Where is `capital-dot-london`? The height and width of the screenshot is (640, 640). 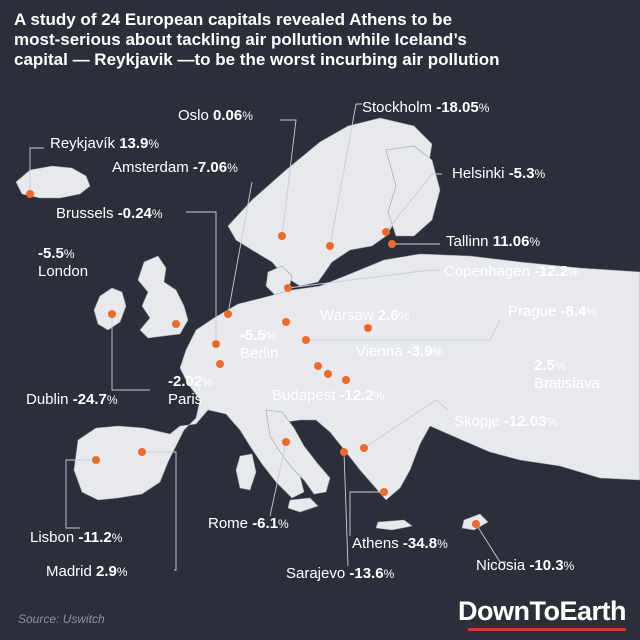
capital-dot-london is located at coordinates (176, 324).